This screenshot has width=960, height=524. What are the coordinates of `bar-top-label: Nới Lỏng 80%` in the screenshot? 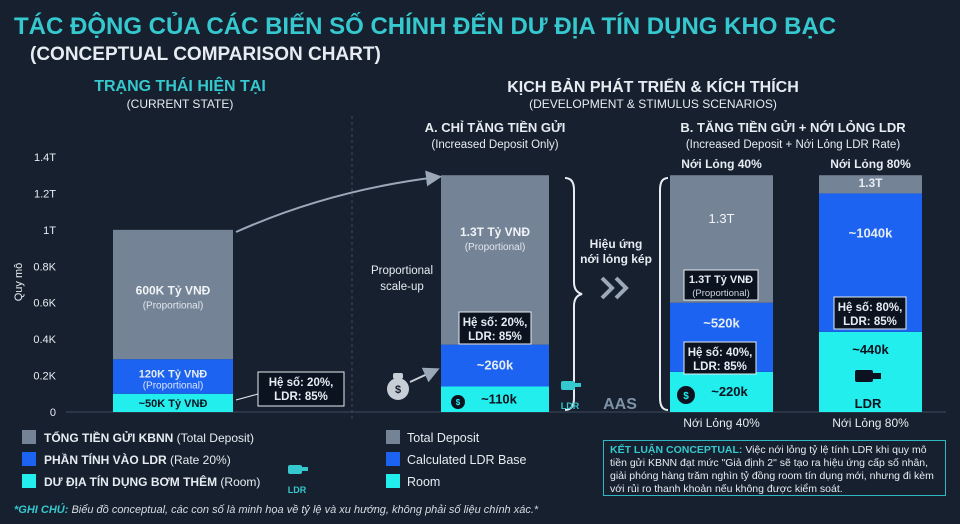 It's located at (870, 164).